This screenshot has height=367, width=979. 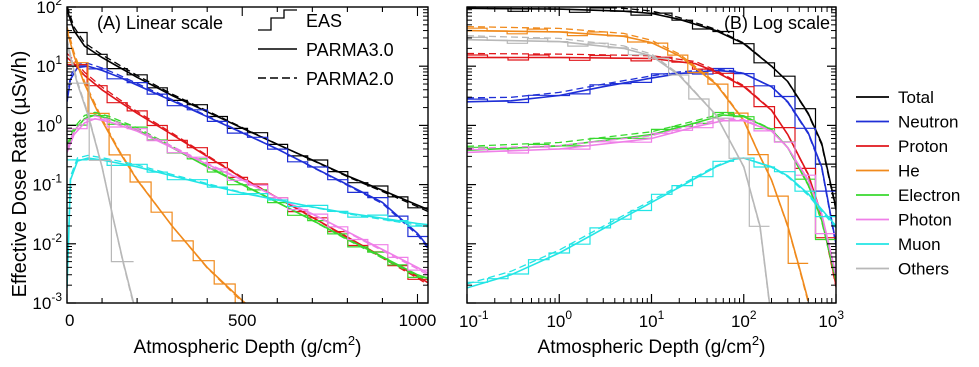 I want to click on others-eas-step, so click(x=100, y=172).